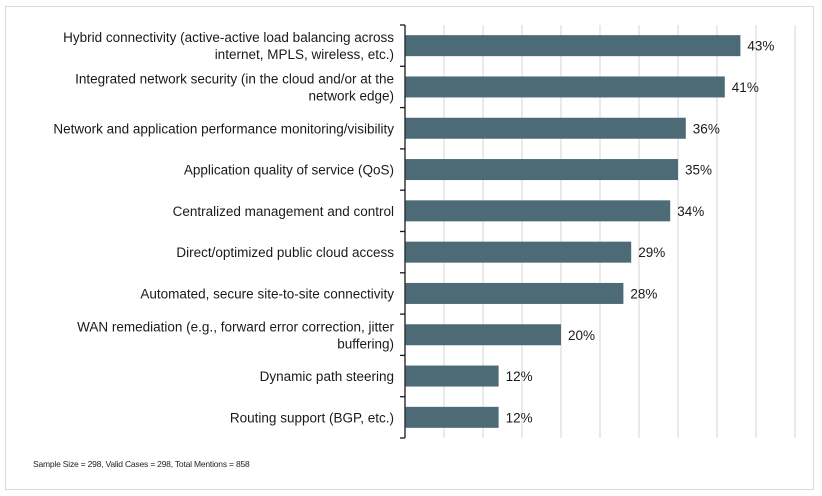 The image size is (822, 496). What do you see at coordinates (312, 417) in the screenshot?
I see `category-label: Routing support (BGP, etc.)` at bounding box center [312, 417].